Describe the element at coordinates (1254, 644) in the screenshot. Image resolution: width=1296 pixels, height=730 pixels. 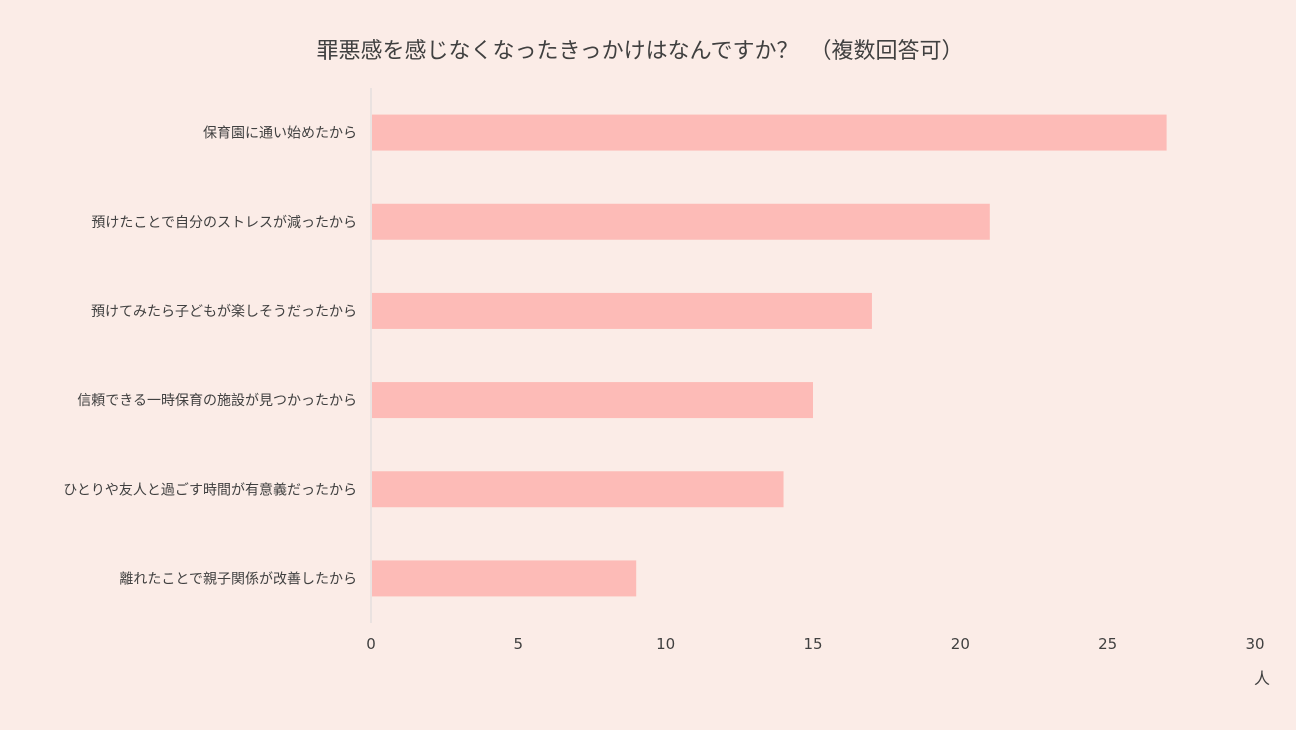
I see `x-tick-label: 30` at that location.